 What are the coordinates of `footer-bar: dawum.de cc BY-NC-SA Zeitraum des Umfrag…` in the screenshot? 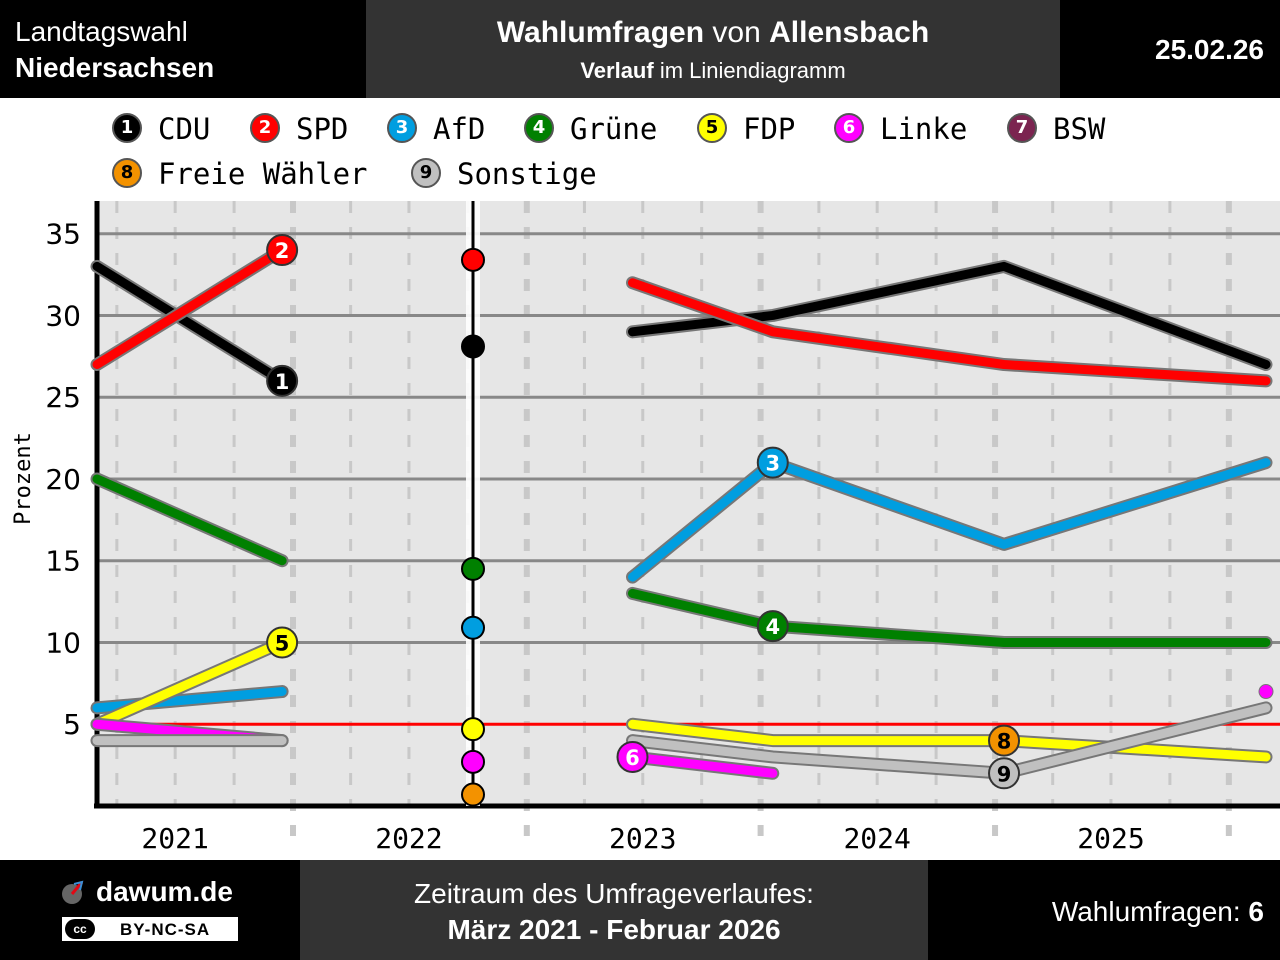 It's located at (640, 910).